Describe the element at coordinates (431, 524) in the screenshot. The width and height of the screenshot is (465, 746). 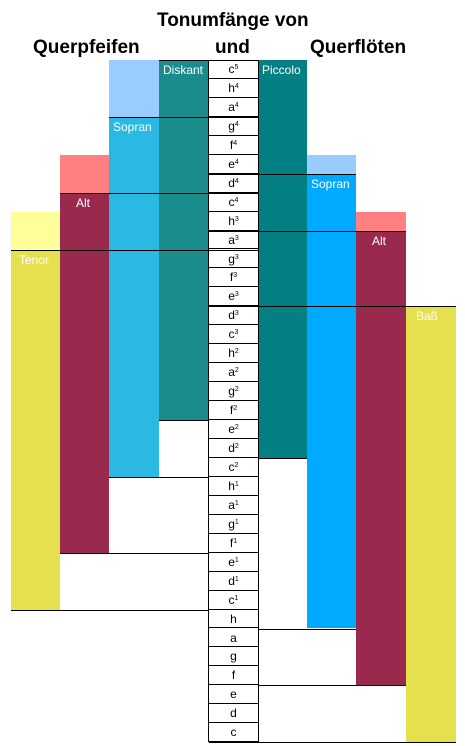
I see `querfloeten-3-range-bar` at that location.